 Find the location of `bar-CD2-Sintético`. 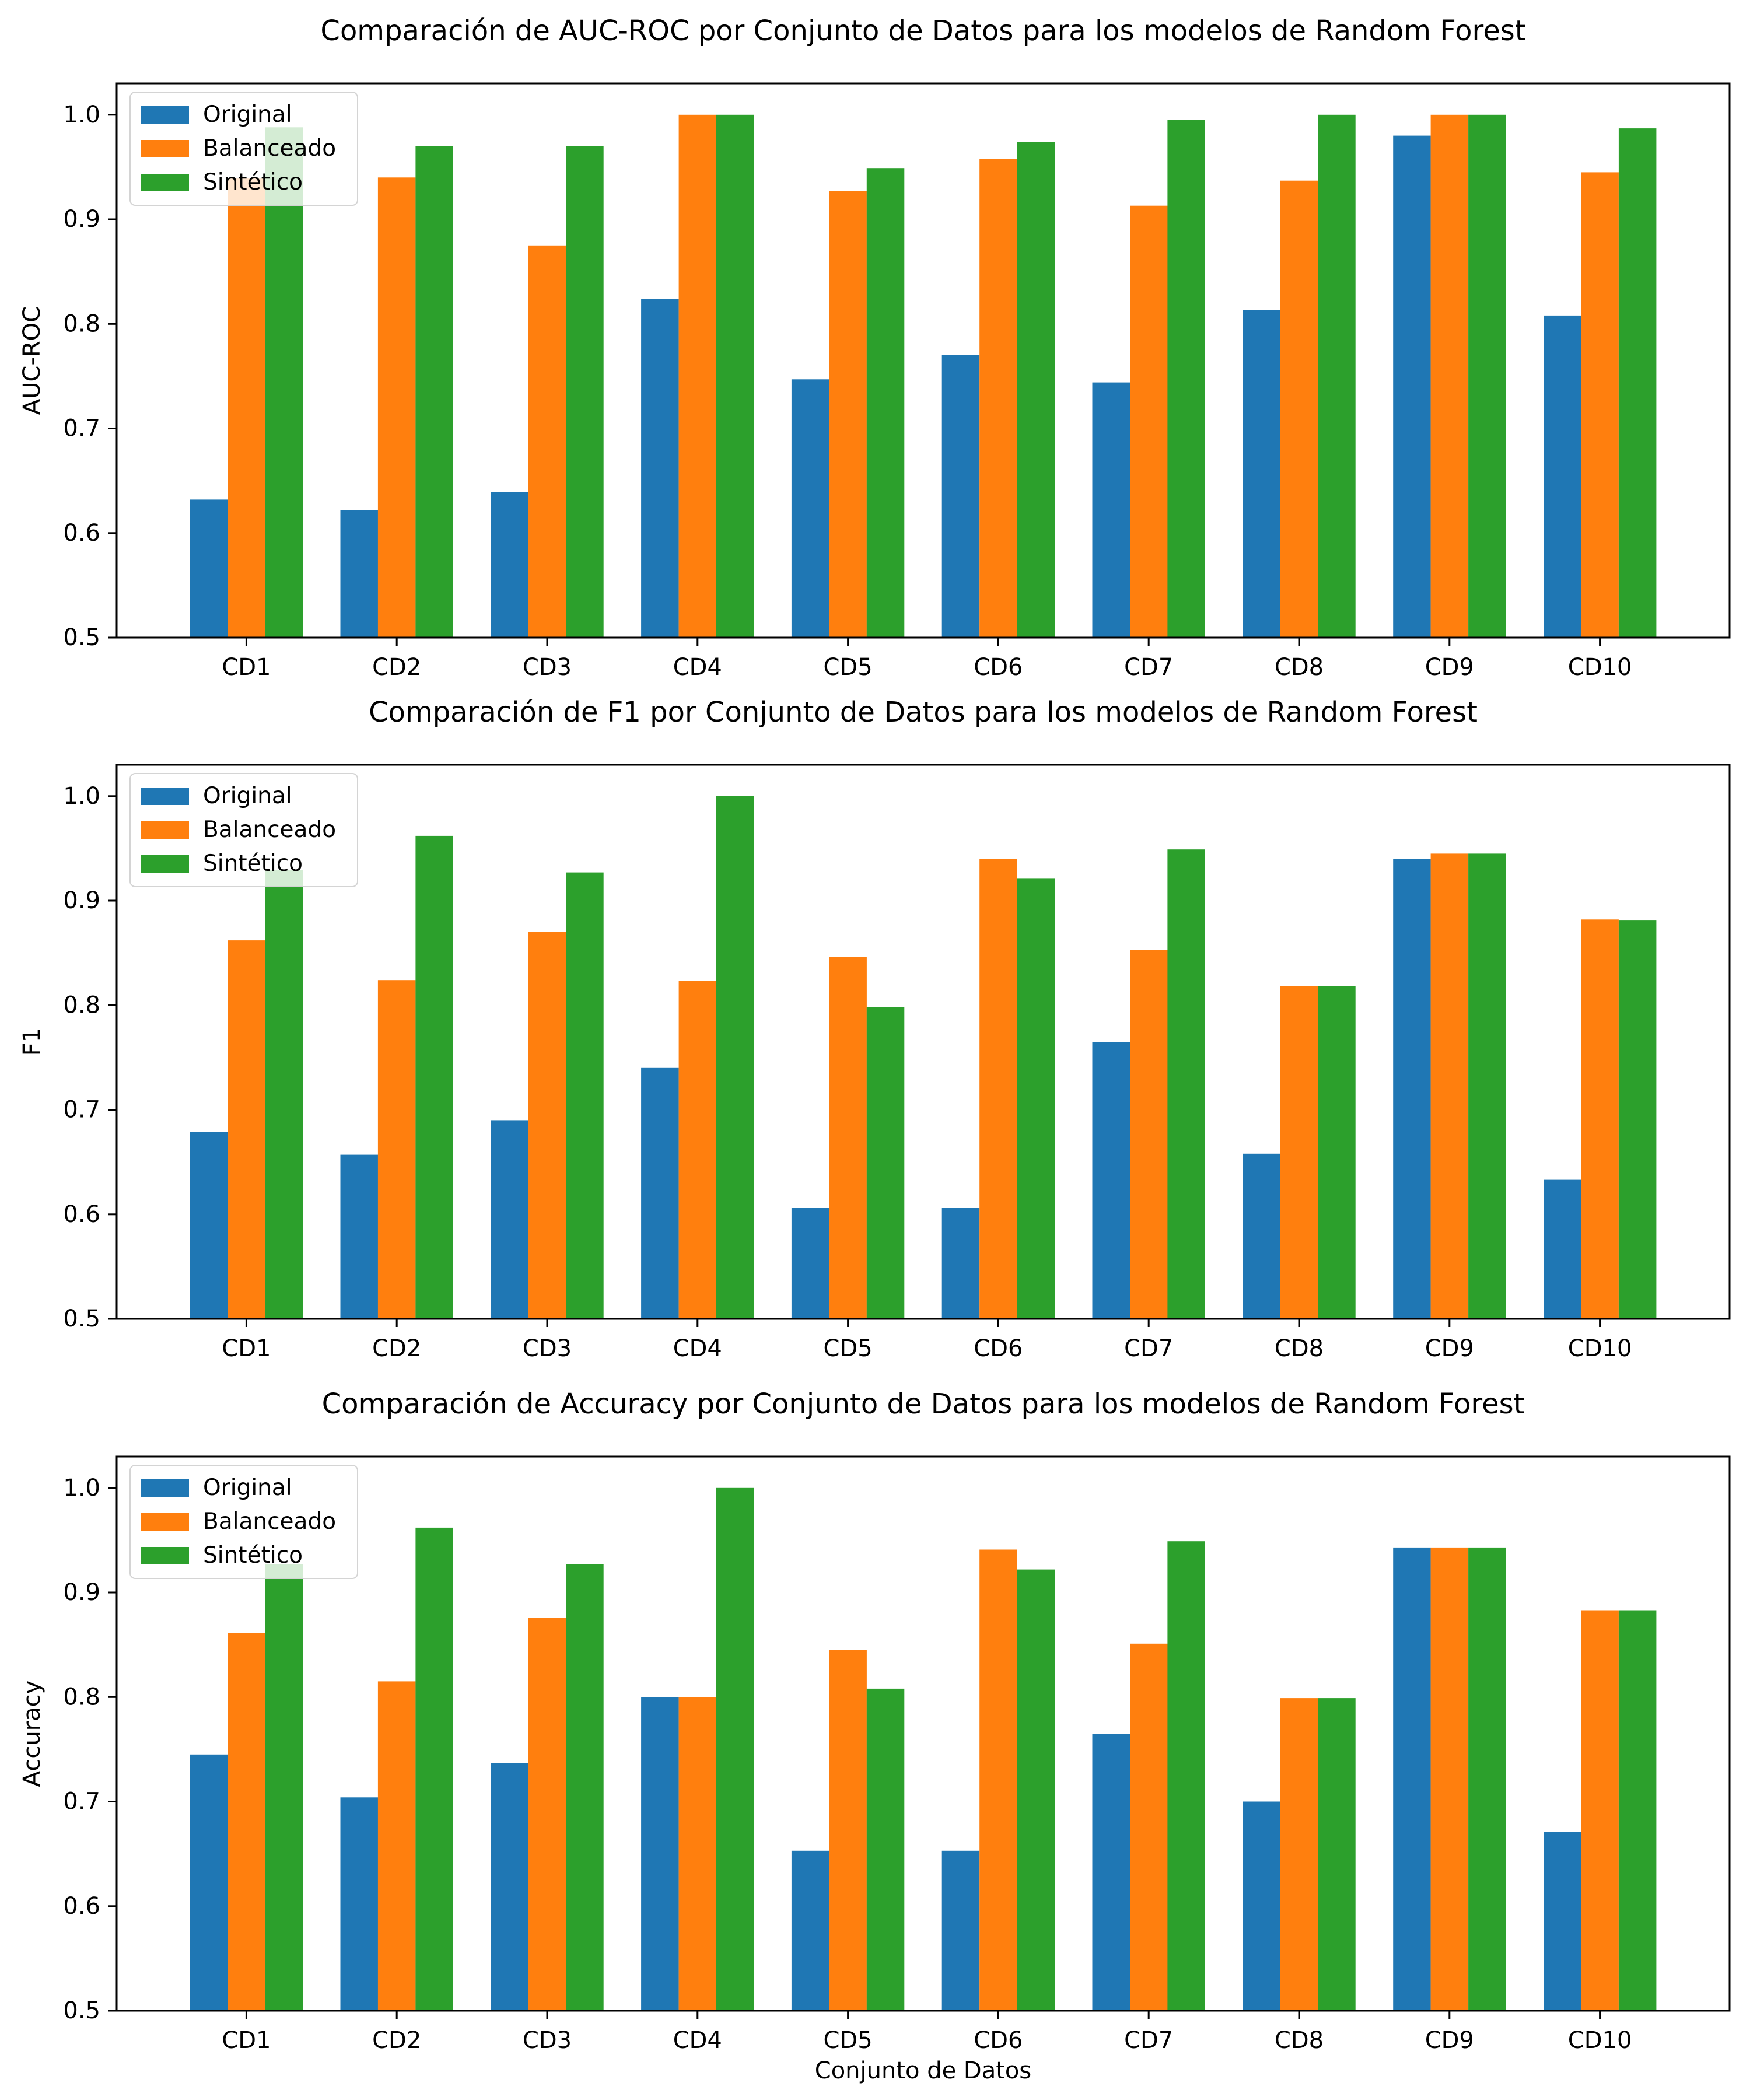

bar-CD2-Sintético is located at coordinates (434, 1077).